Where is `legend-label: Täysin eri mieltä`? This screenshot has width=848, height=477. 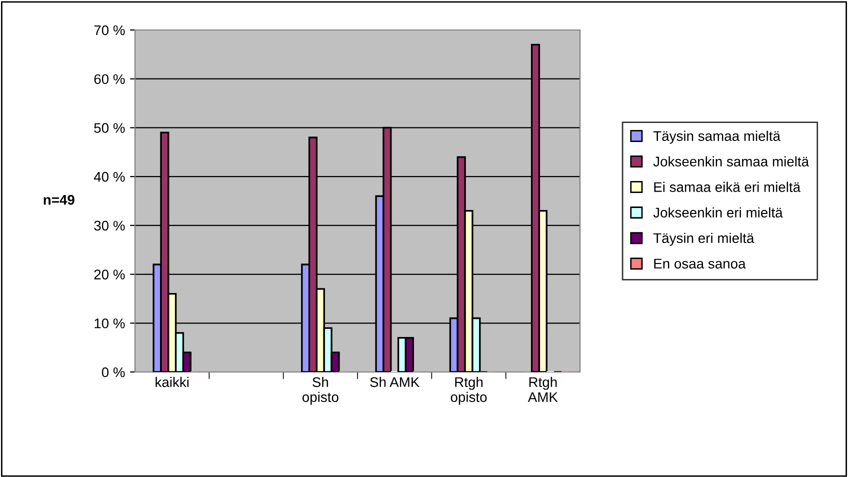
legend-label: Täysin eri mieltä is located at coordinates (703, 239).